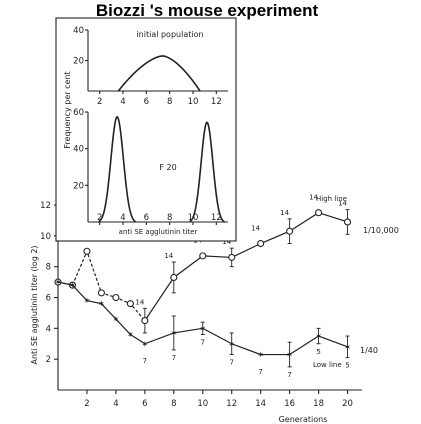  I want to click on inset-bottom-y-tick-label: 60, so click(78, 113).